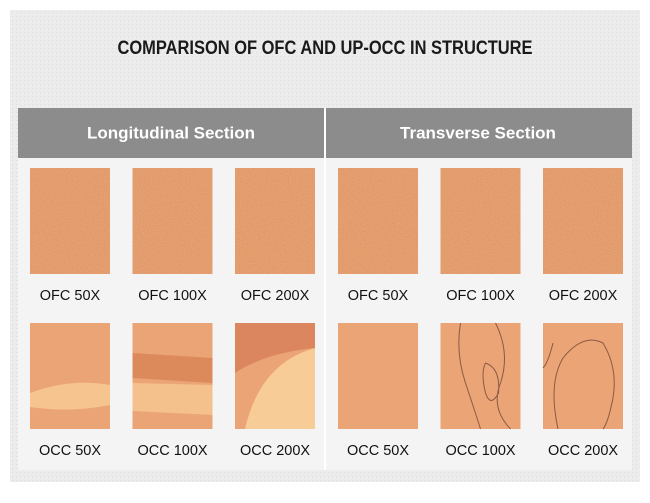 The image size is (650, 503). What do you see at coordinates (171, 132) in the screenshot?
I see `section-header: Longitudinal Section` at bounding box center [171, 132].